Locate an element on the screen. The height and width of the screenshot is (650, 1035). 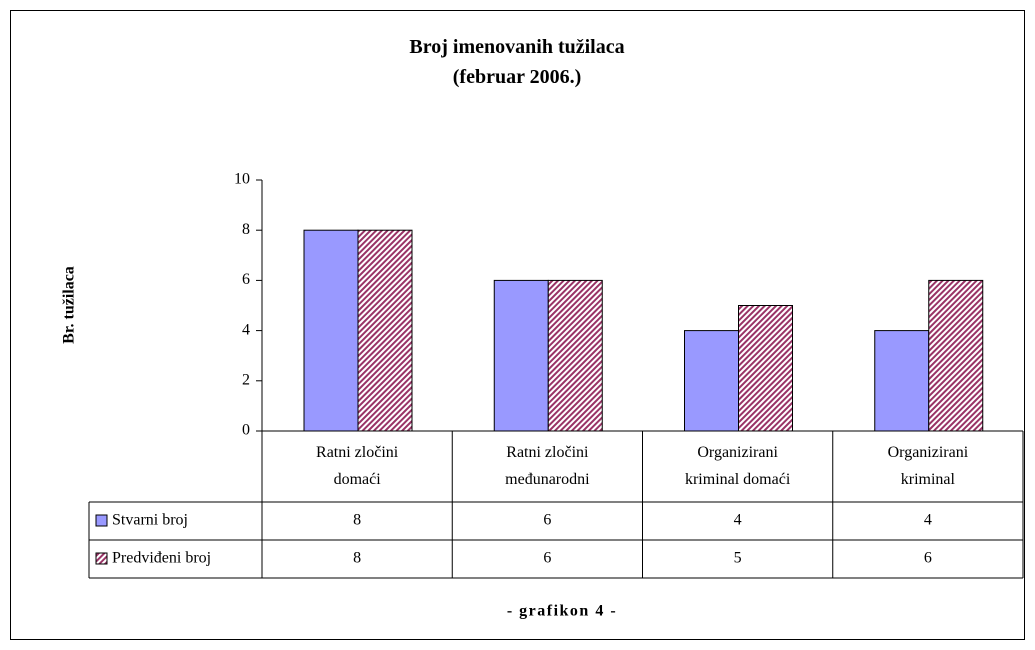
x-tick-label: Organizirani kriminal domaći is located at coordinates (738, 466).